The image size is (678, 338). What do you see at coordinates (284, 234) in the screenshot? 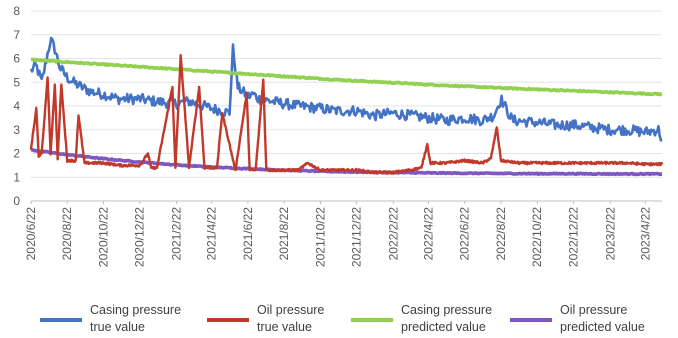
I see `x-tick-label: 2021/8/22` at bounding box center [284, 234].